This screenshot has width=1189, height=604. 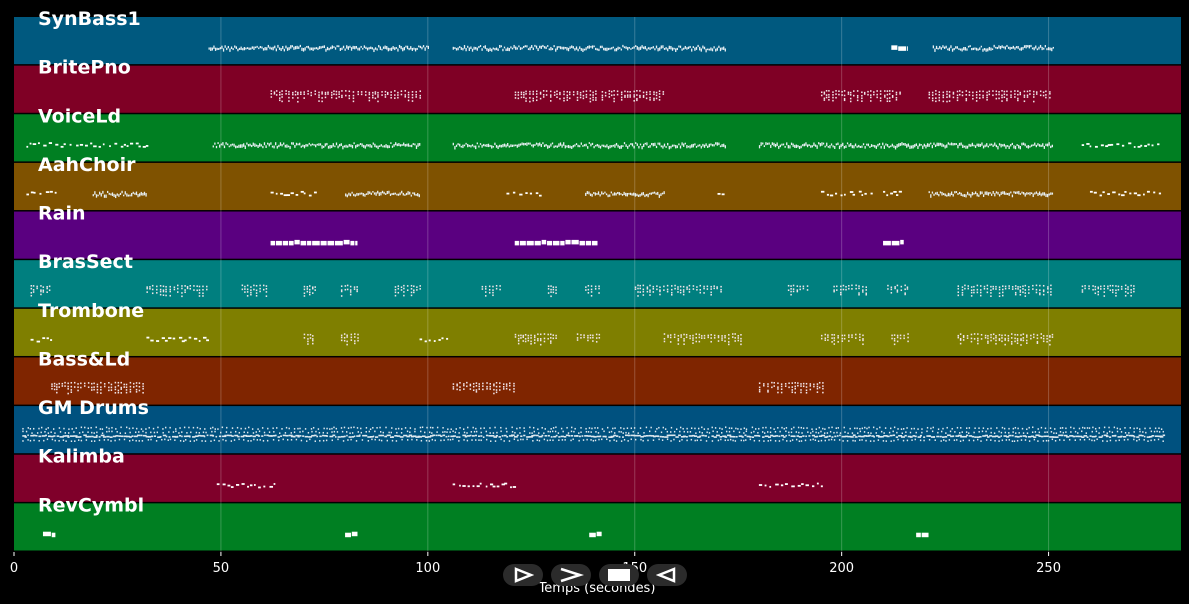 I want to click on play-outline-icon, so click(x=524, y=575).